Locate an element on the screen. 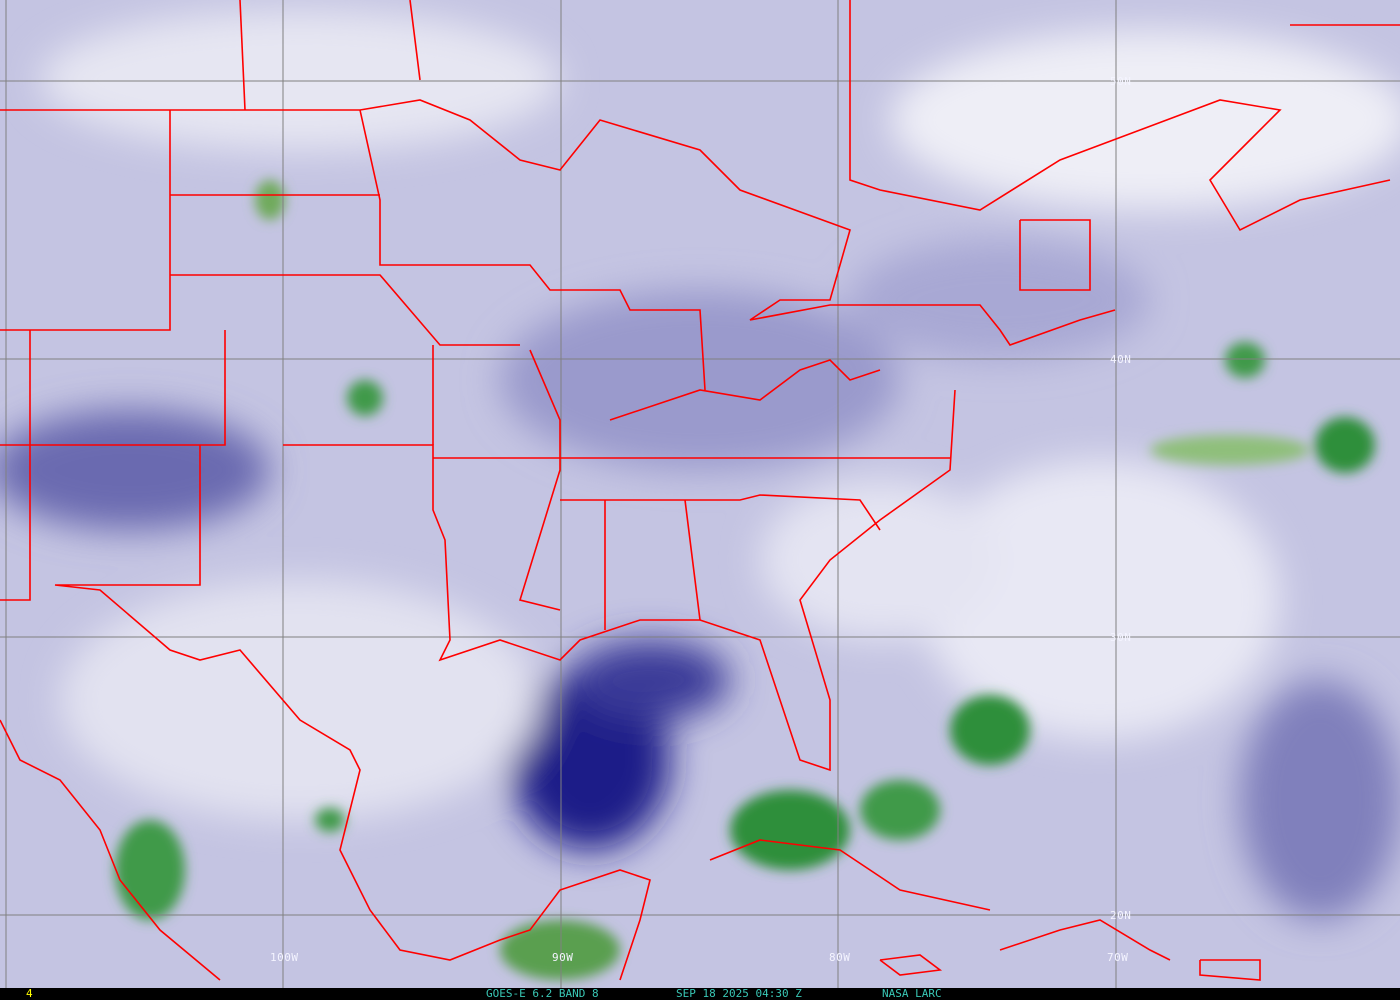 The width and height of the screenshot is (1400, 1000). frame-number: 4 is located at coordinates (29, 993).